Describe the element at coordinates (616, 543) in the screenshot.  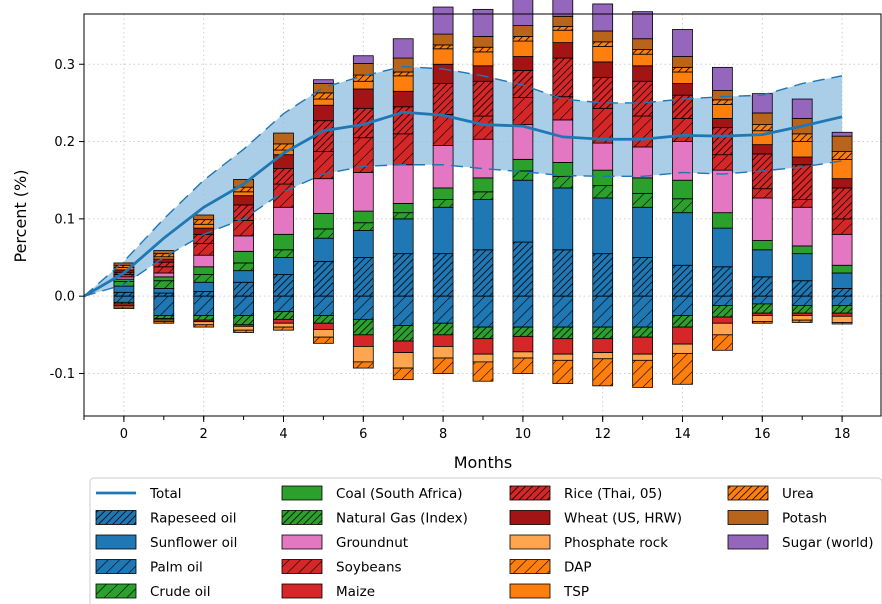
I see `legend-label: Phosphate rock` at that location.